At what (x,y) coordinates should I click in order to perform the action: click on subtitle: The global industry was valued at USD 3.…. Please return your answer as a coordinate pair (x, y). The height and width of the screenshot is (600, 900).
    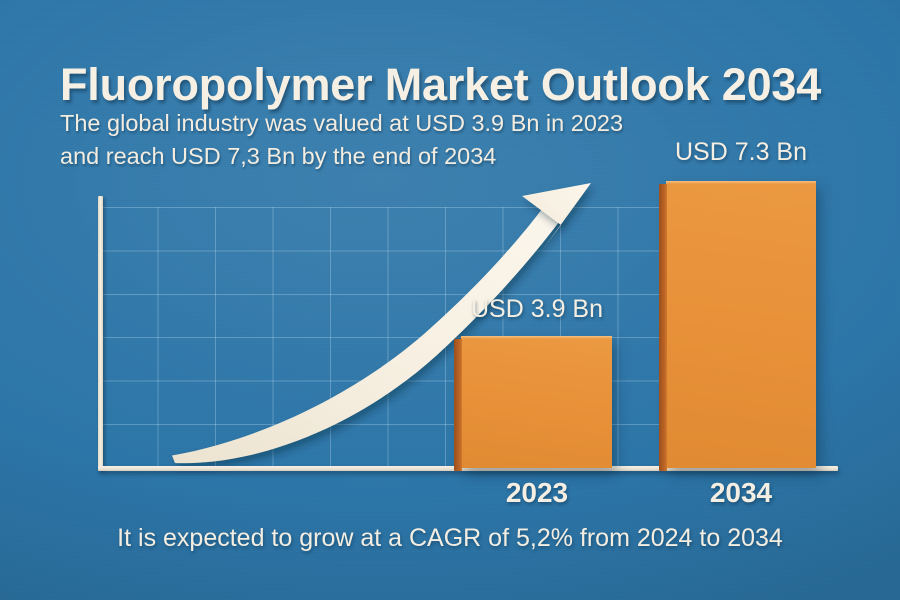
    Looking at the image, I should click on (440, 140).